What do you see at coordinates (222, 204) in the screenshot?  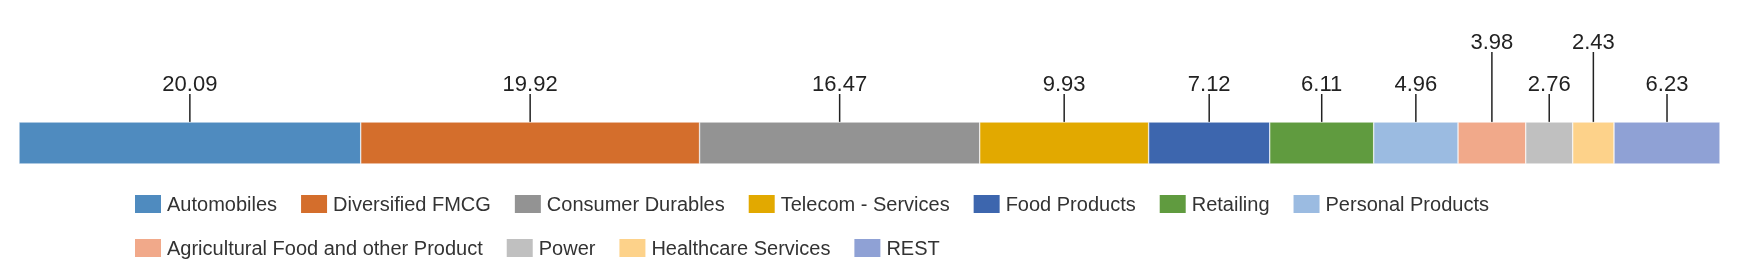 I see `legend-label: Automobiles` at bounding box center [222, 204].